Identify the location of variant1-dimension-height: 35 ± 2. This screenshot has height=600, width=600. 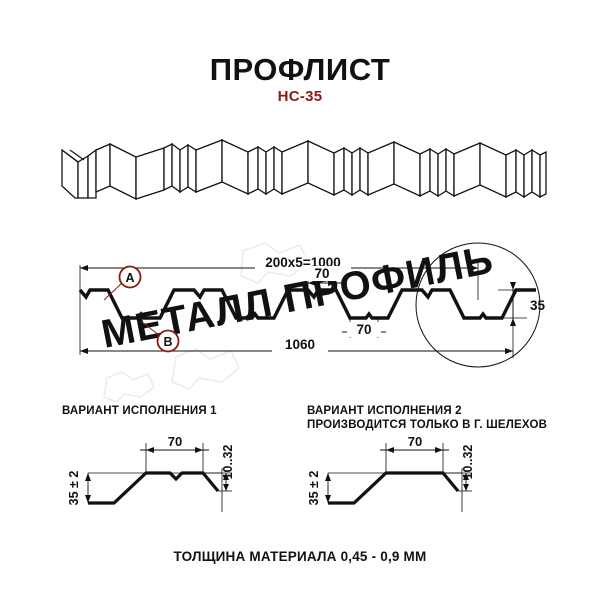
(79, 488).